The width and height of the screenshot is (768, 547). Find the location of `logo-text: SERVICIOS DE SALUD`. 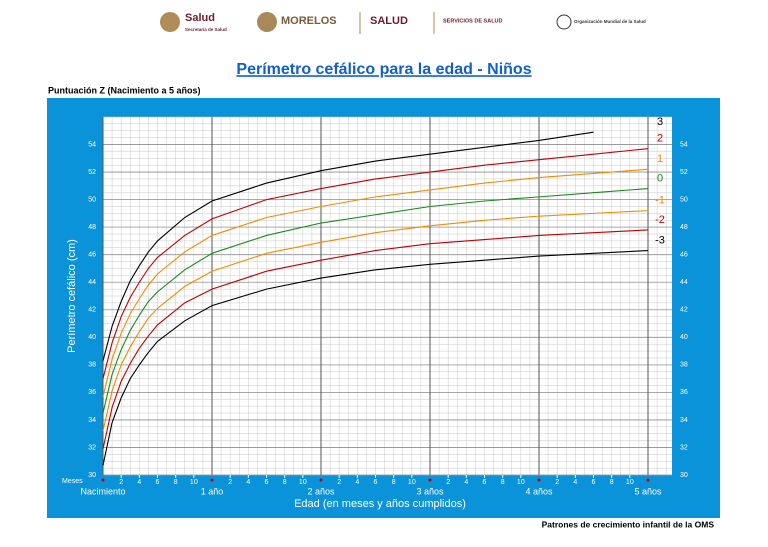

logo-text: SERVICIOS DE SALUD is located at coordinates (473, 21).